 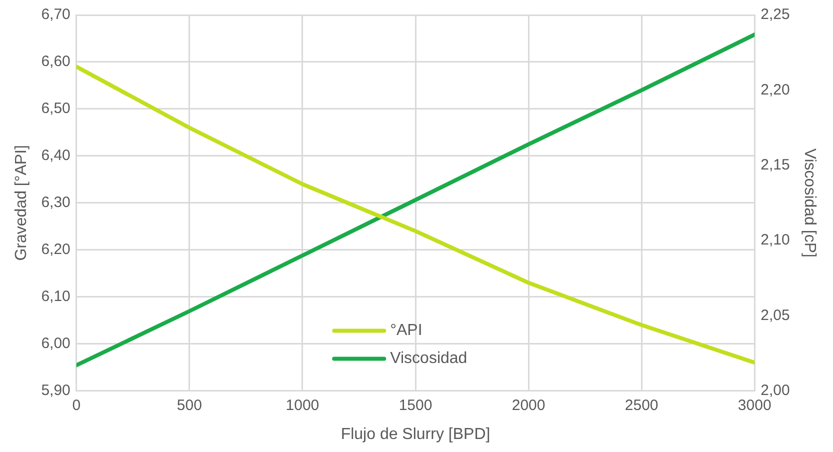 I want to click on y2-tick-label: 2,20, so click(x=775, y=89).